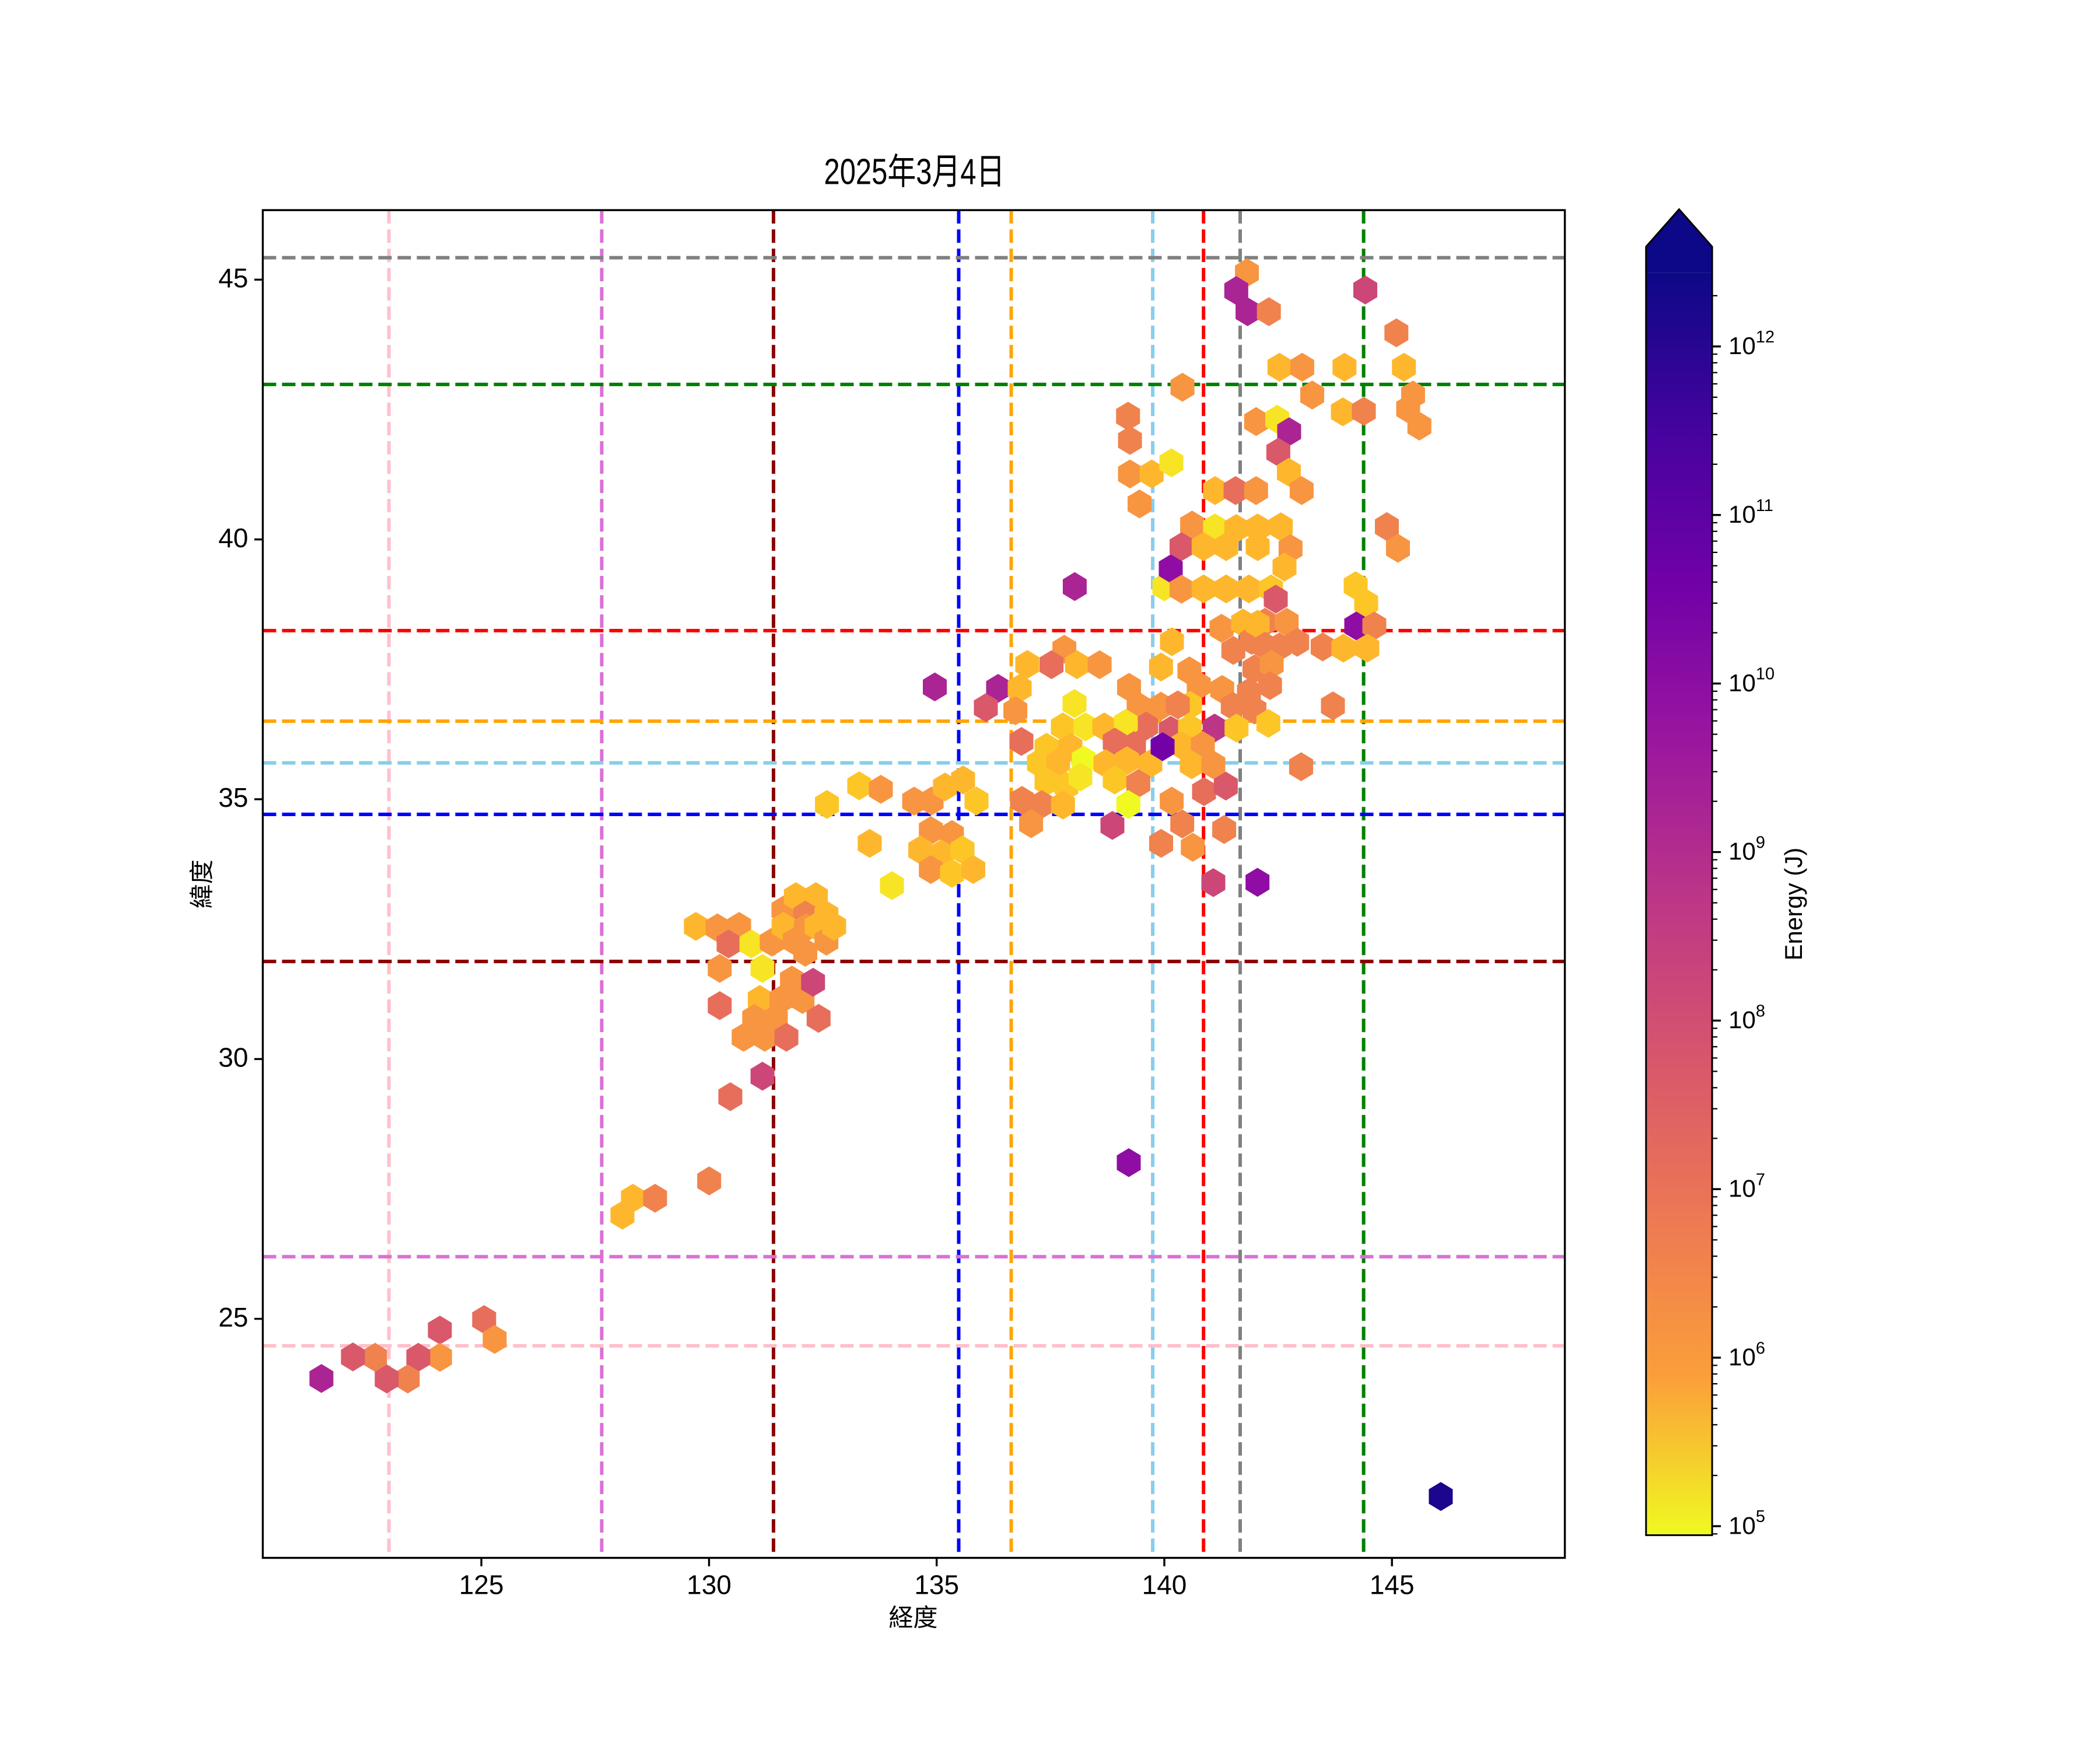 This screenshot has height=1753, width=2100. I want to click on svg-text: 緯度, so click(202, 883).